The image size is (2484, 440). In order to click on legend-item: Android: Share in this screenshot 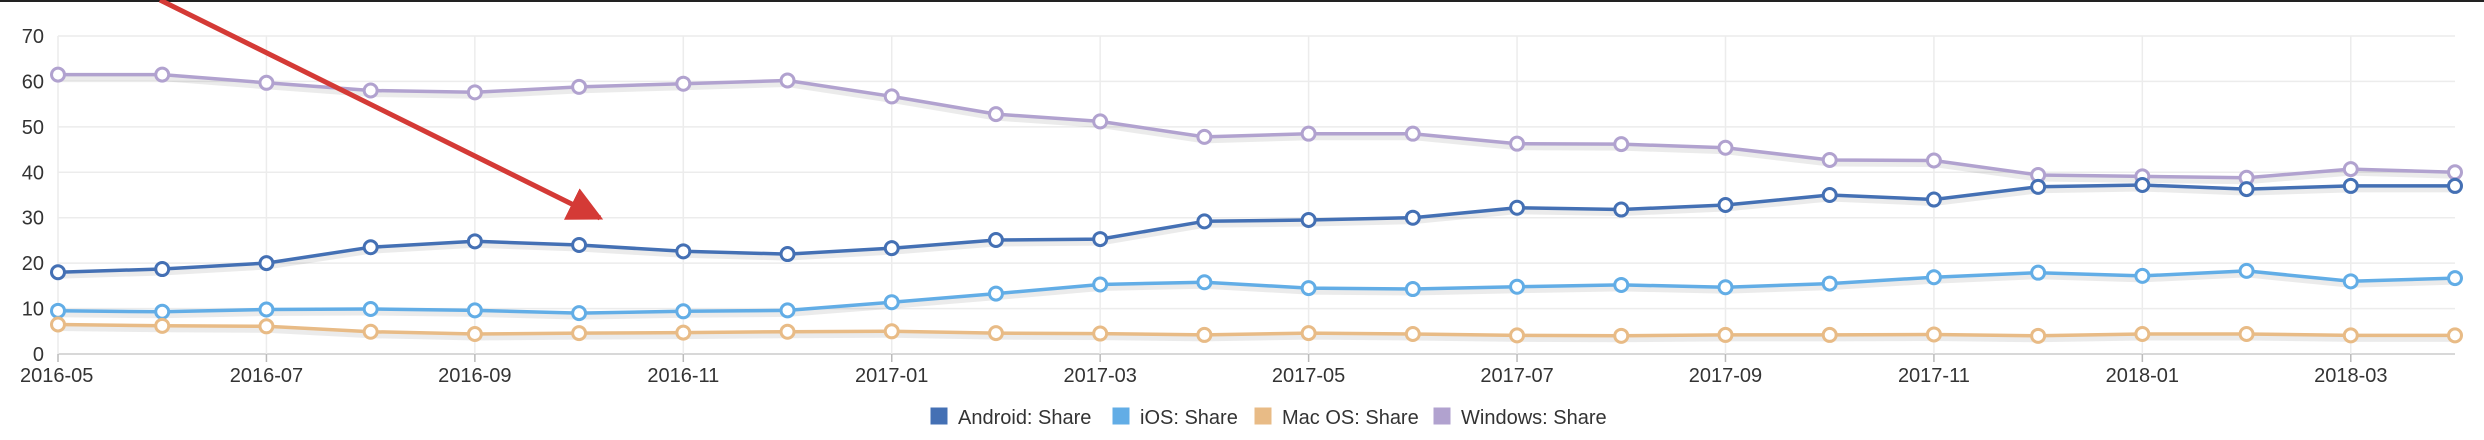, I will do `click(1010, 418)`.